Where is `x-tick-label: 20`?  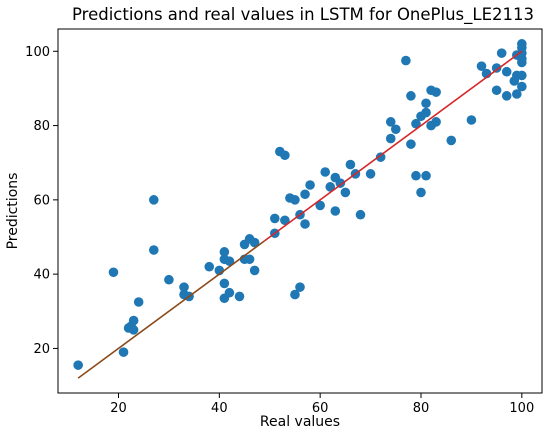 x-tick-label: 20 is located at coordinates (118, 408).